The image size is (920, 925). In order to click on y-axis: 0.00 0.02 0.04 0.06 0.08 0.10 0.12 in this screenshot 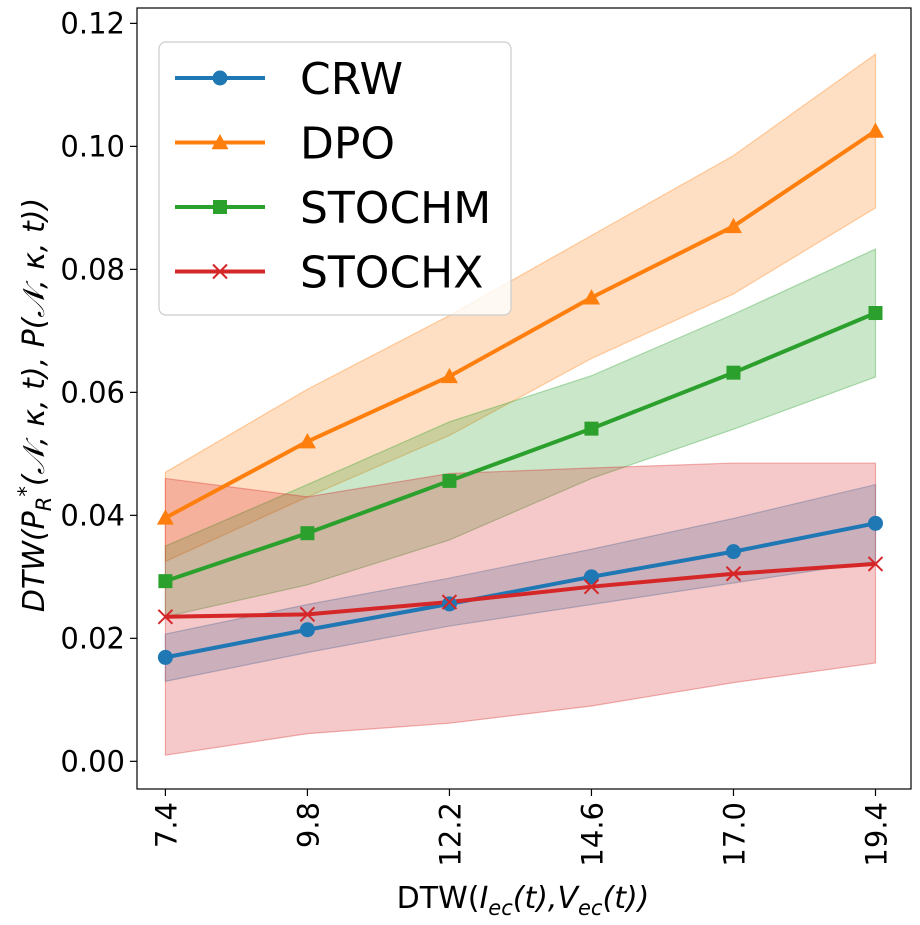, I will do `click(98, 392)`.